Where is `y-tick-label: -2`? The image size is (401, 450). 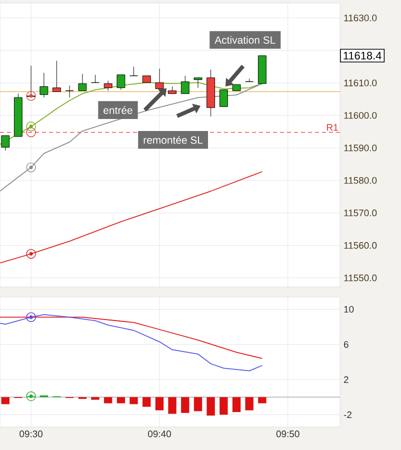 y-tick-label: -2 is located at coordinates (348, 414).